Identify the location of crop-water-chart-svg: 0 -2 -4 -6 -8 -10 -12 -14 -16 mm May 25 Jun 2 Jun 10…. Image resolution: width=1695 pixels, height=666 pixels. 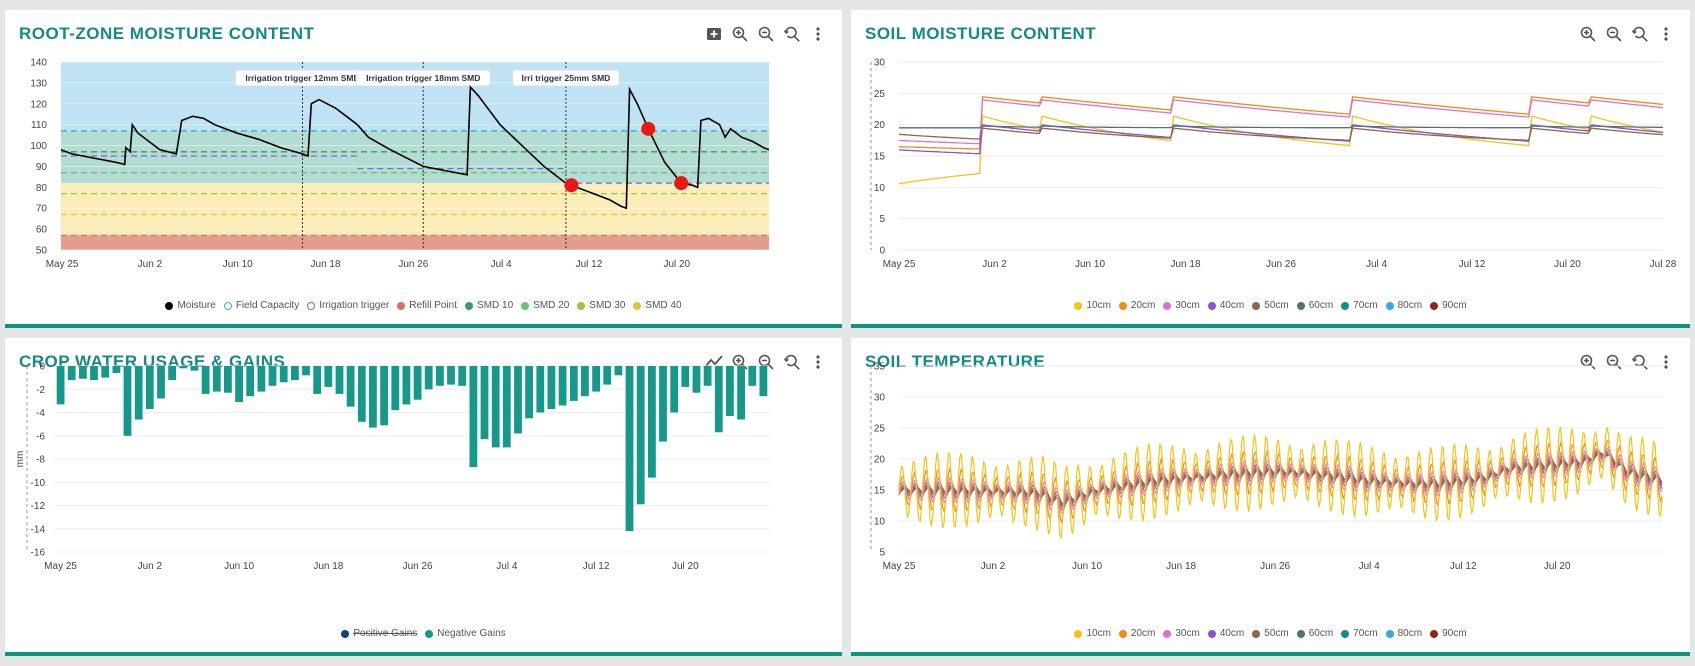
(392, 467).